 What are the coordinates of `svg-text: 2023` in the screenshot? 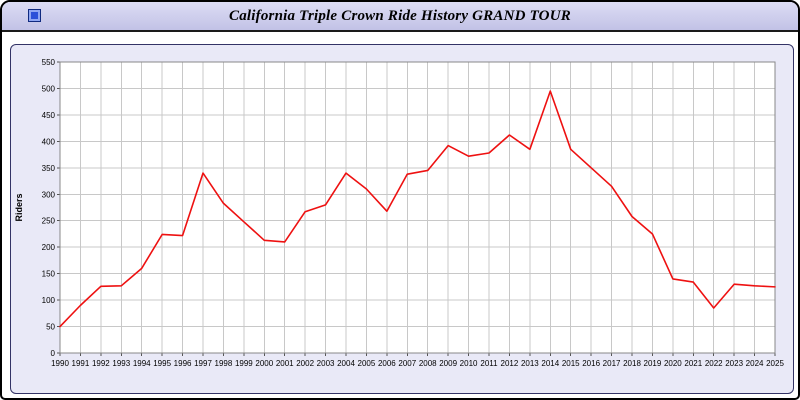 It's located at (734, 363).